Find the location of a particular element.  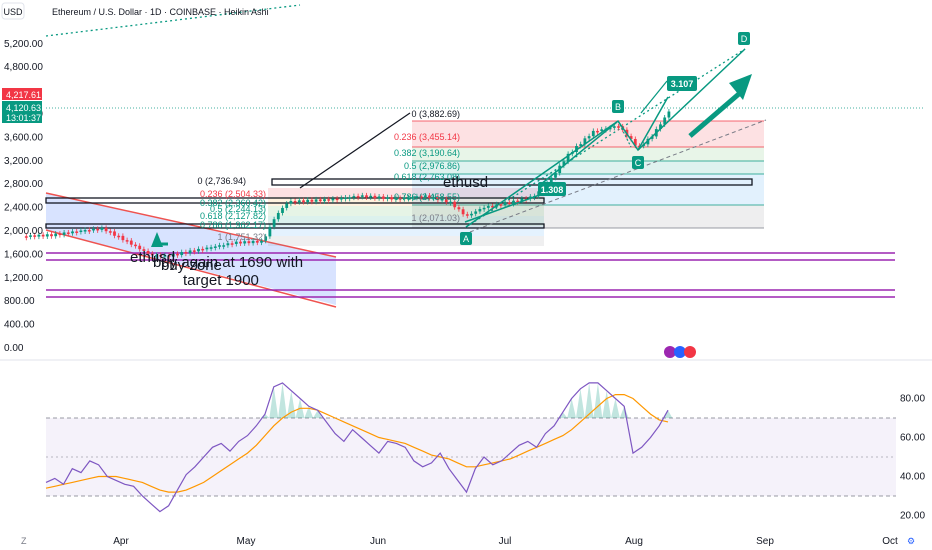

time-tick-label: Jul is located at coordinates (505, 541).